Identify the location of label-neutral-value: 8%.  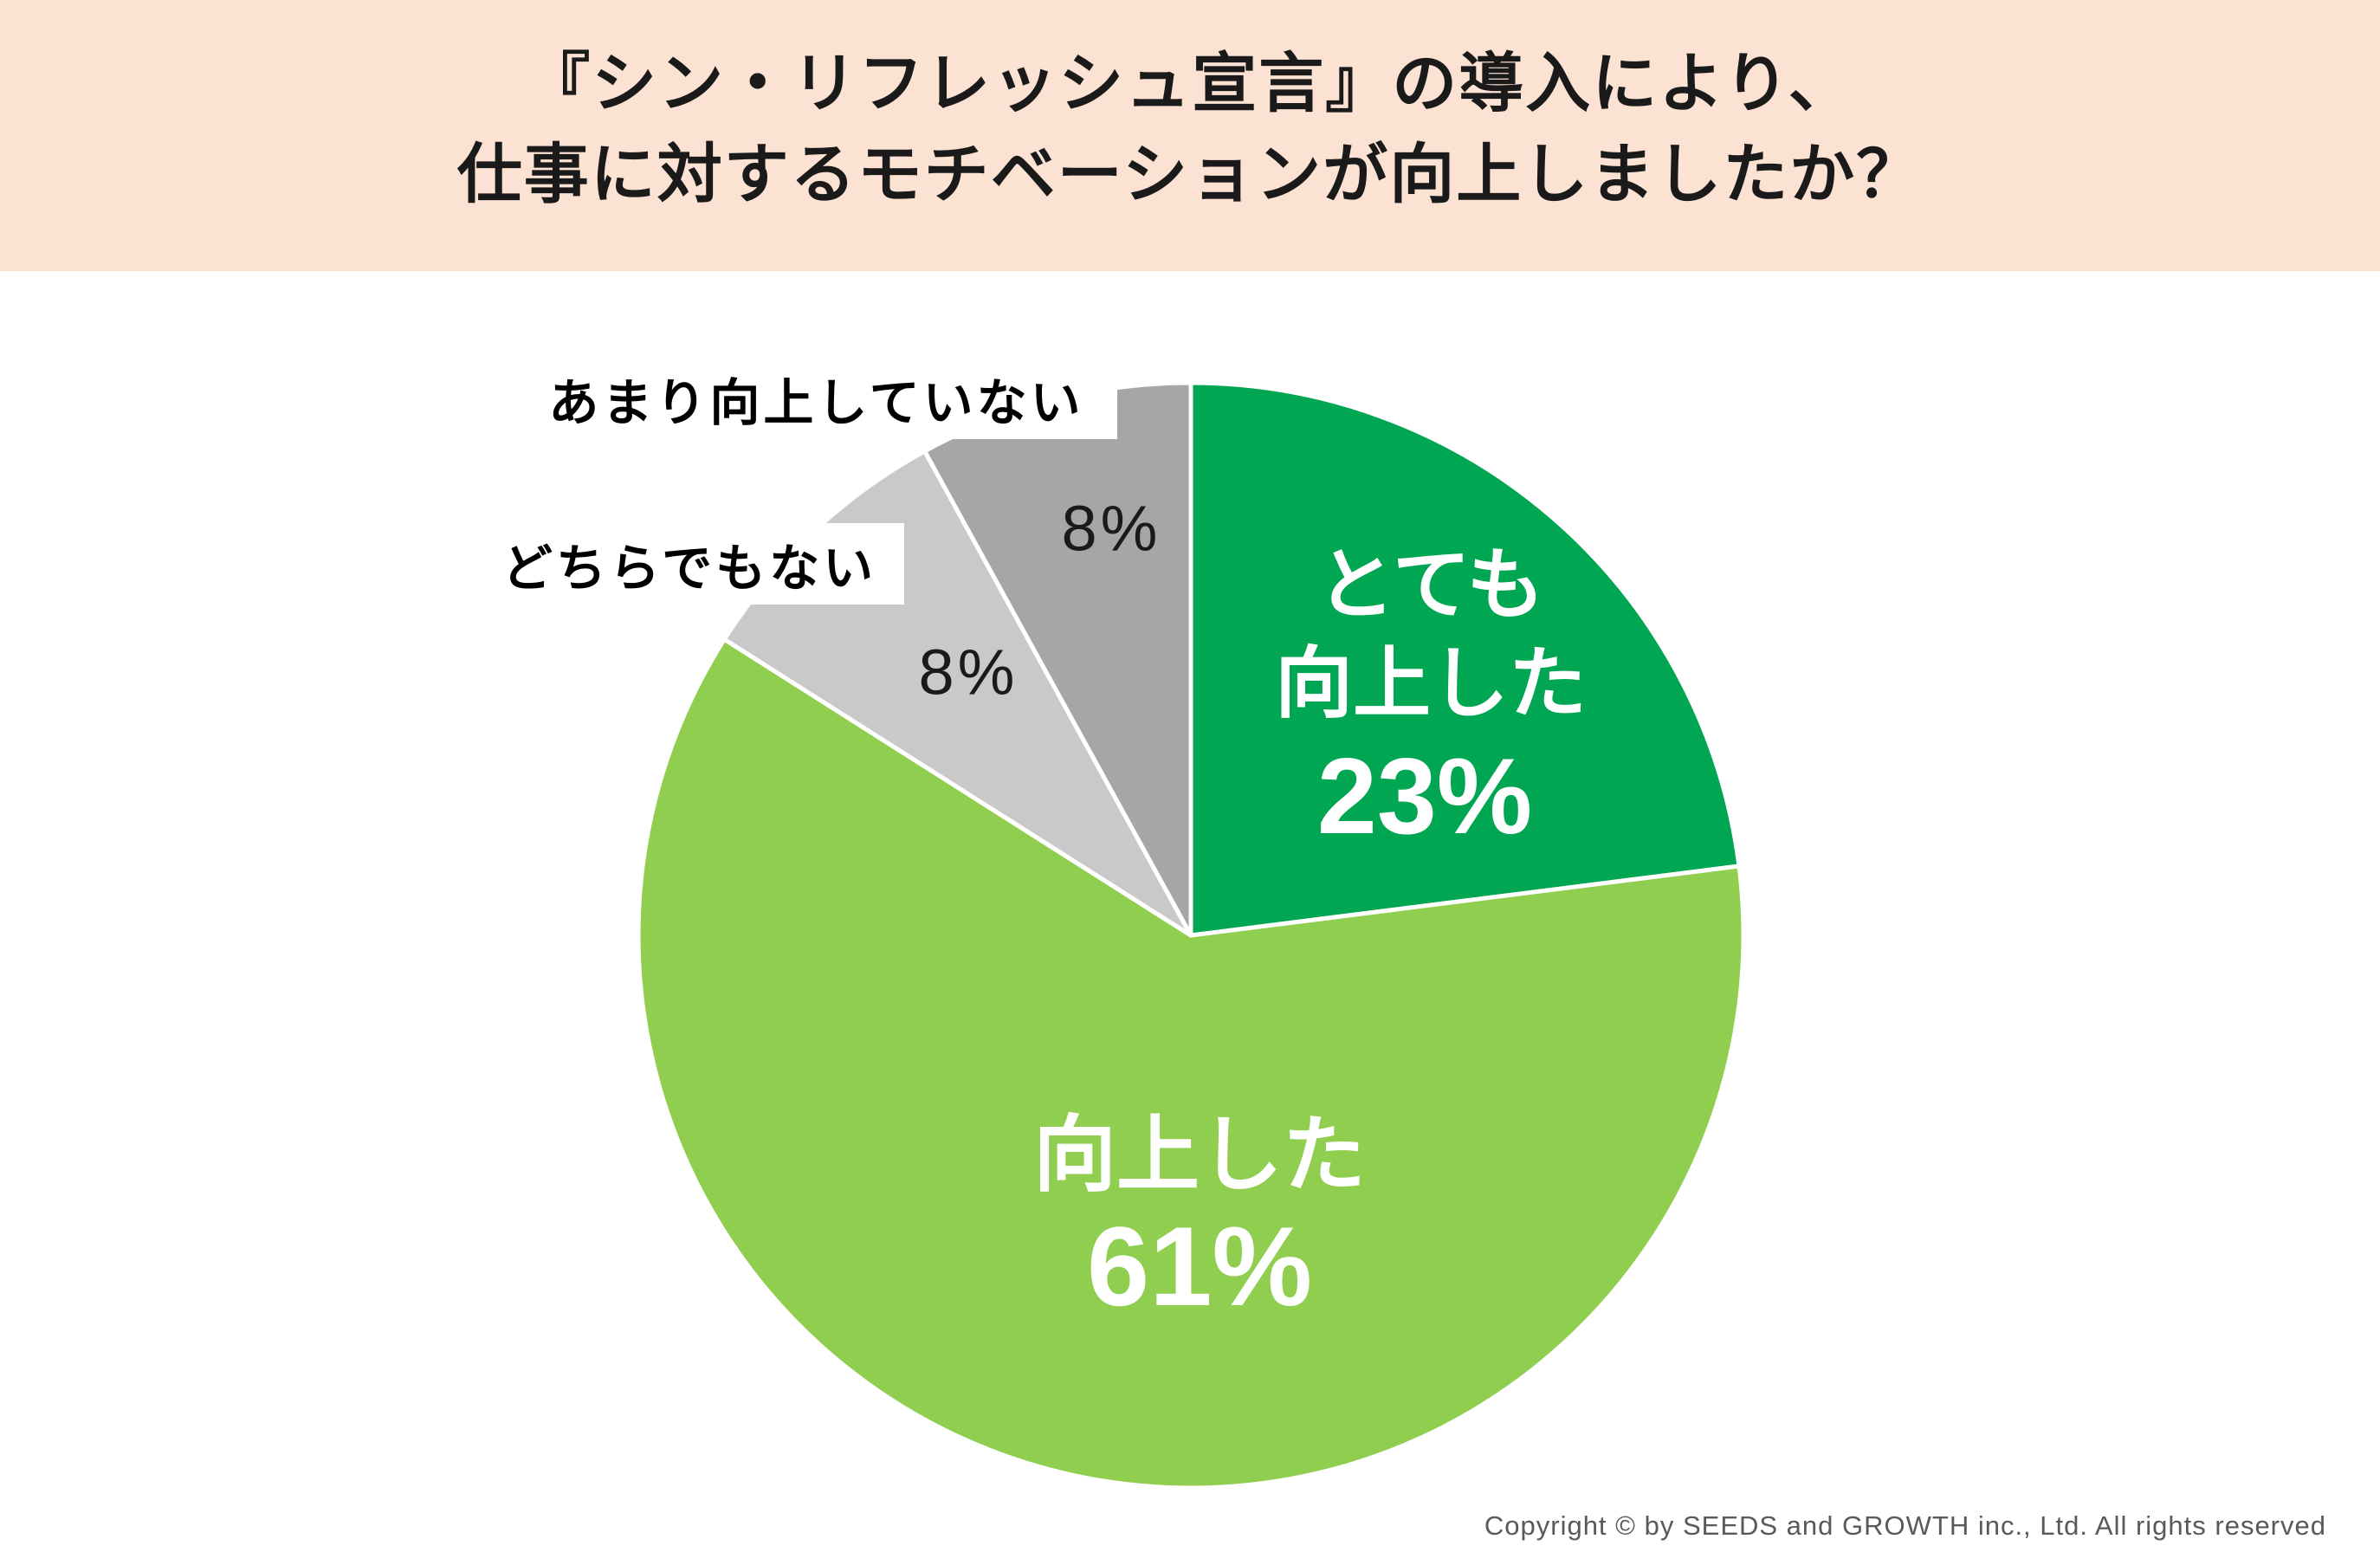
(968, 672).